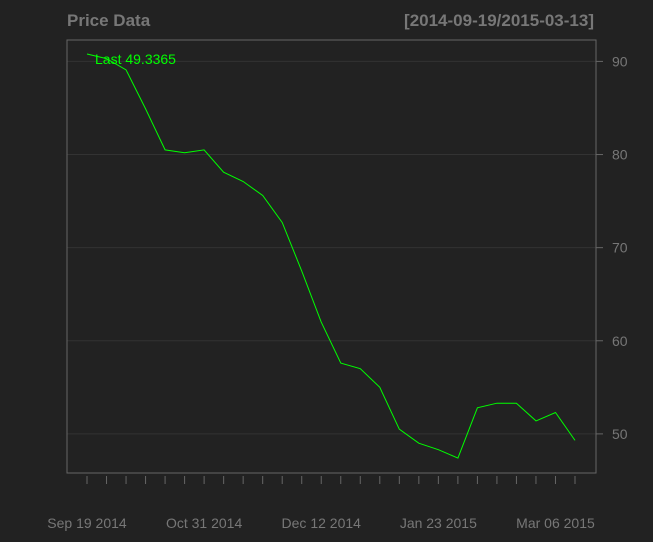  Describe the element at coordinates (620, 61) in the screenshot. I see `y-tick-label-90: 90` at that location.